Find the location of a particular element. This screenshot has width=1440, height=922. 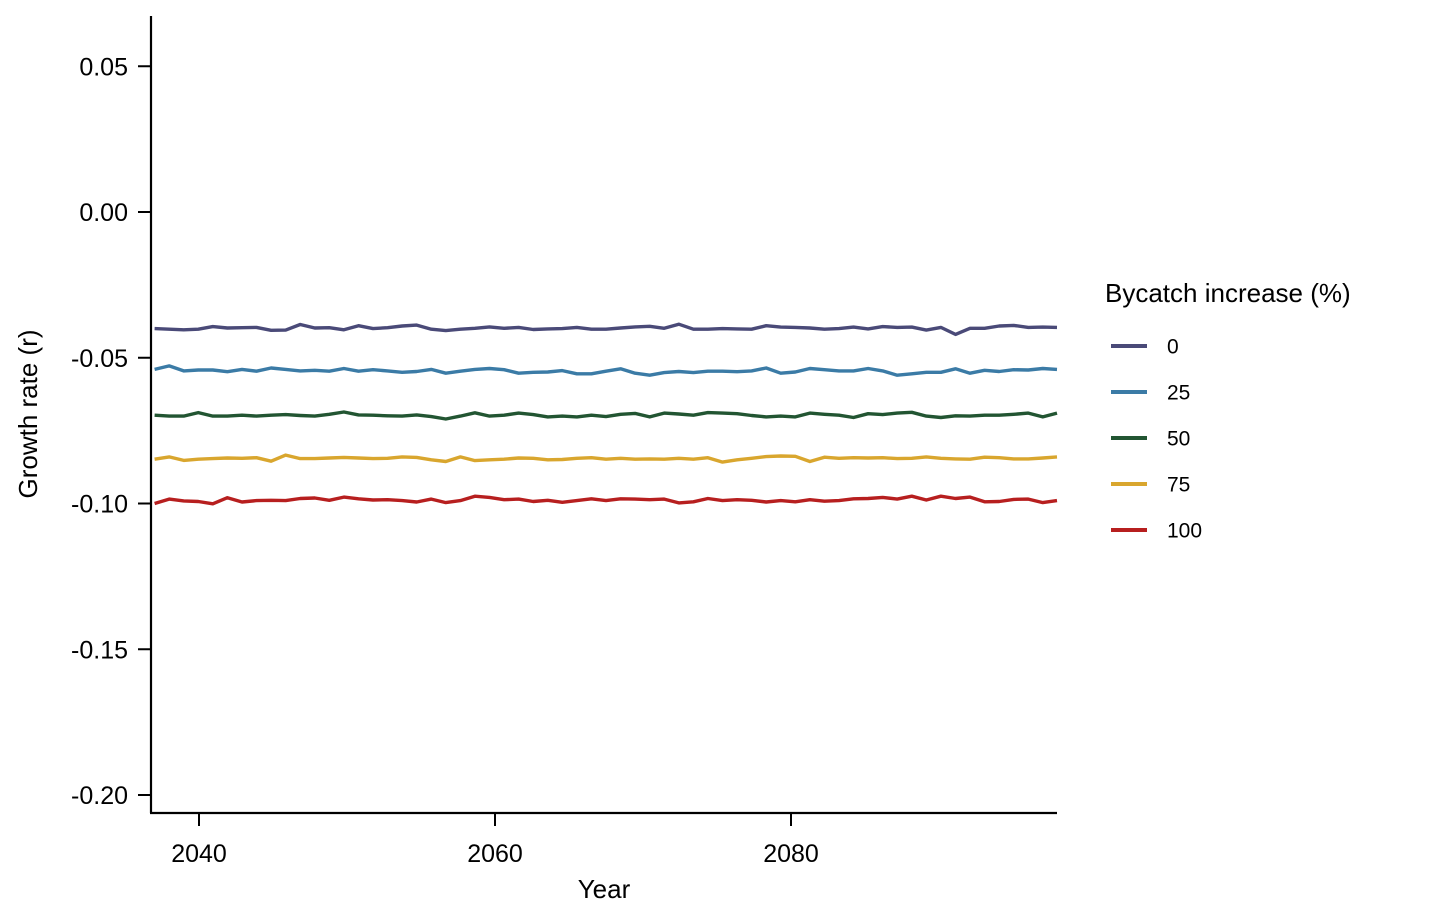

y-tick-label: -0.05 is located at coordinates (99, 359).